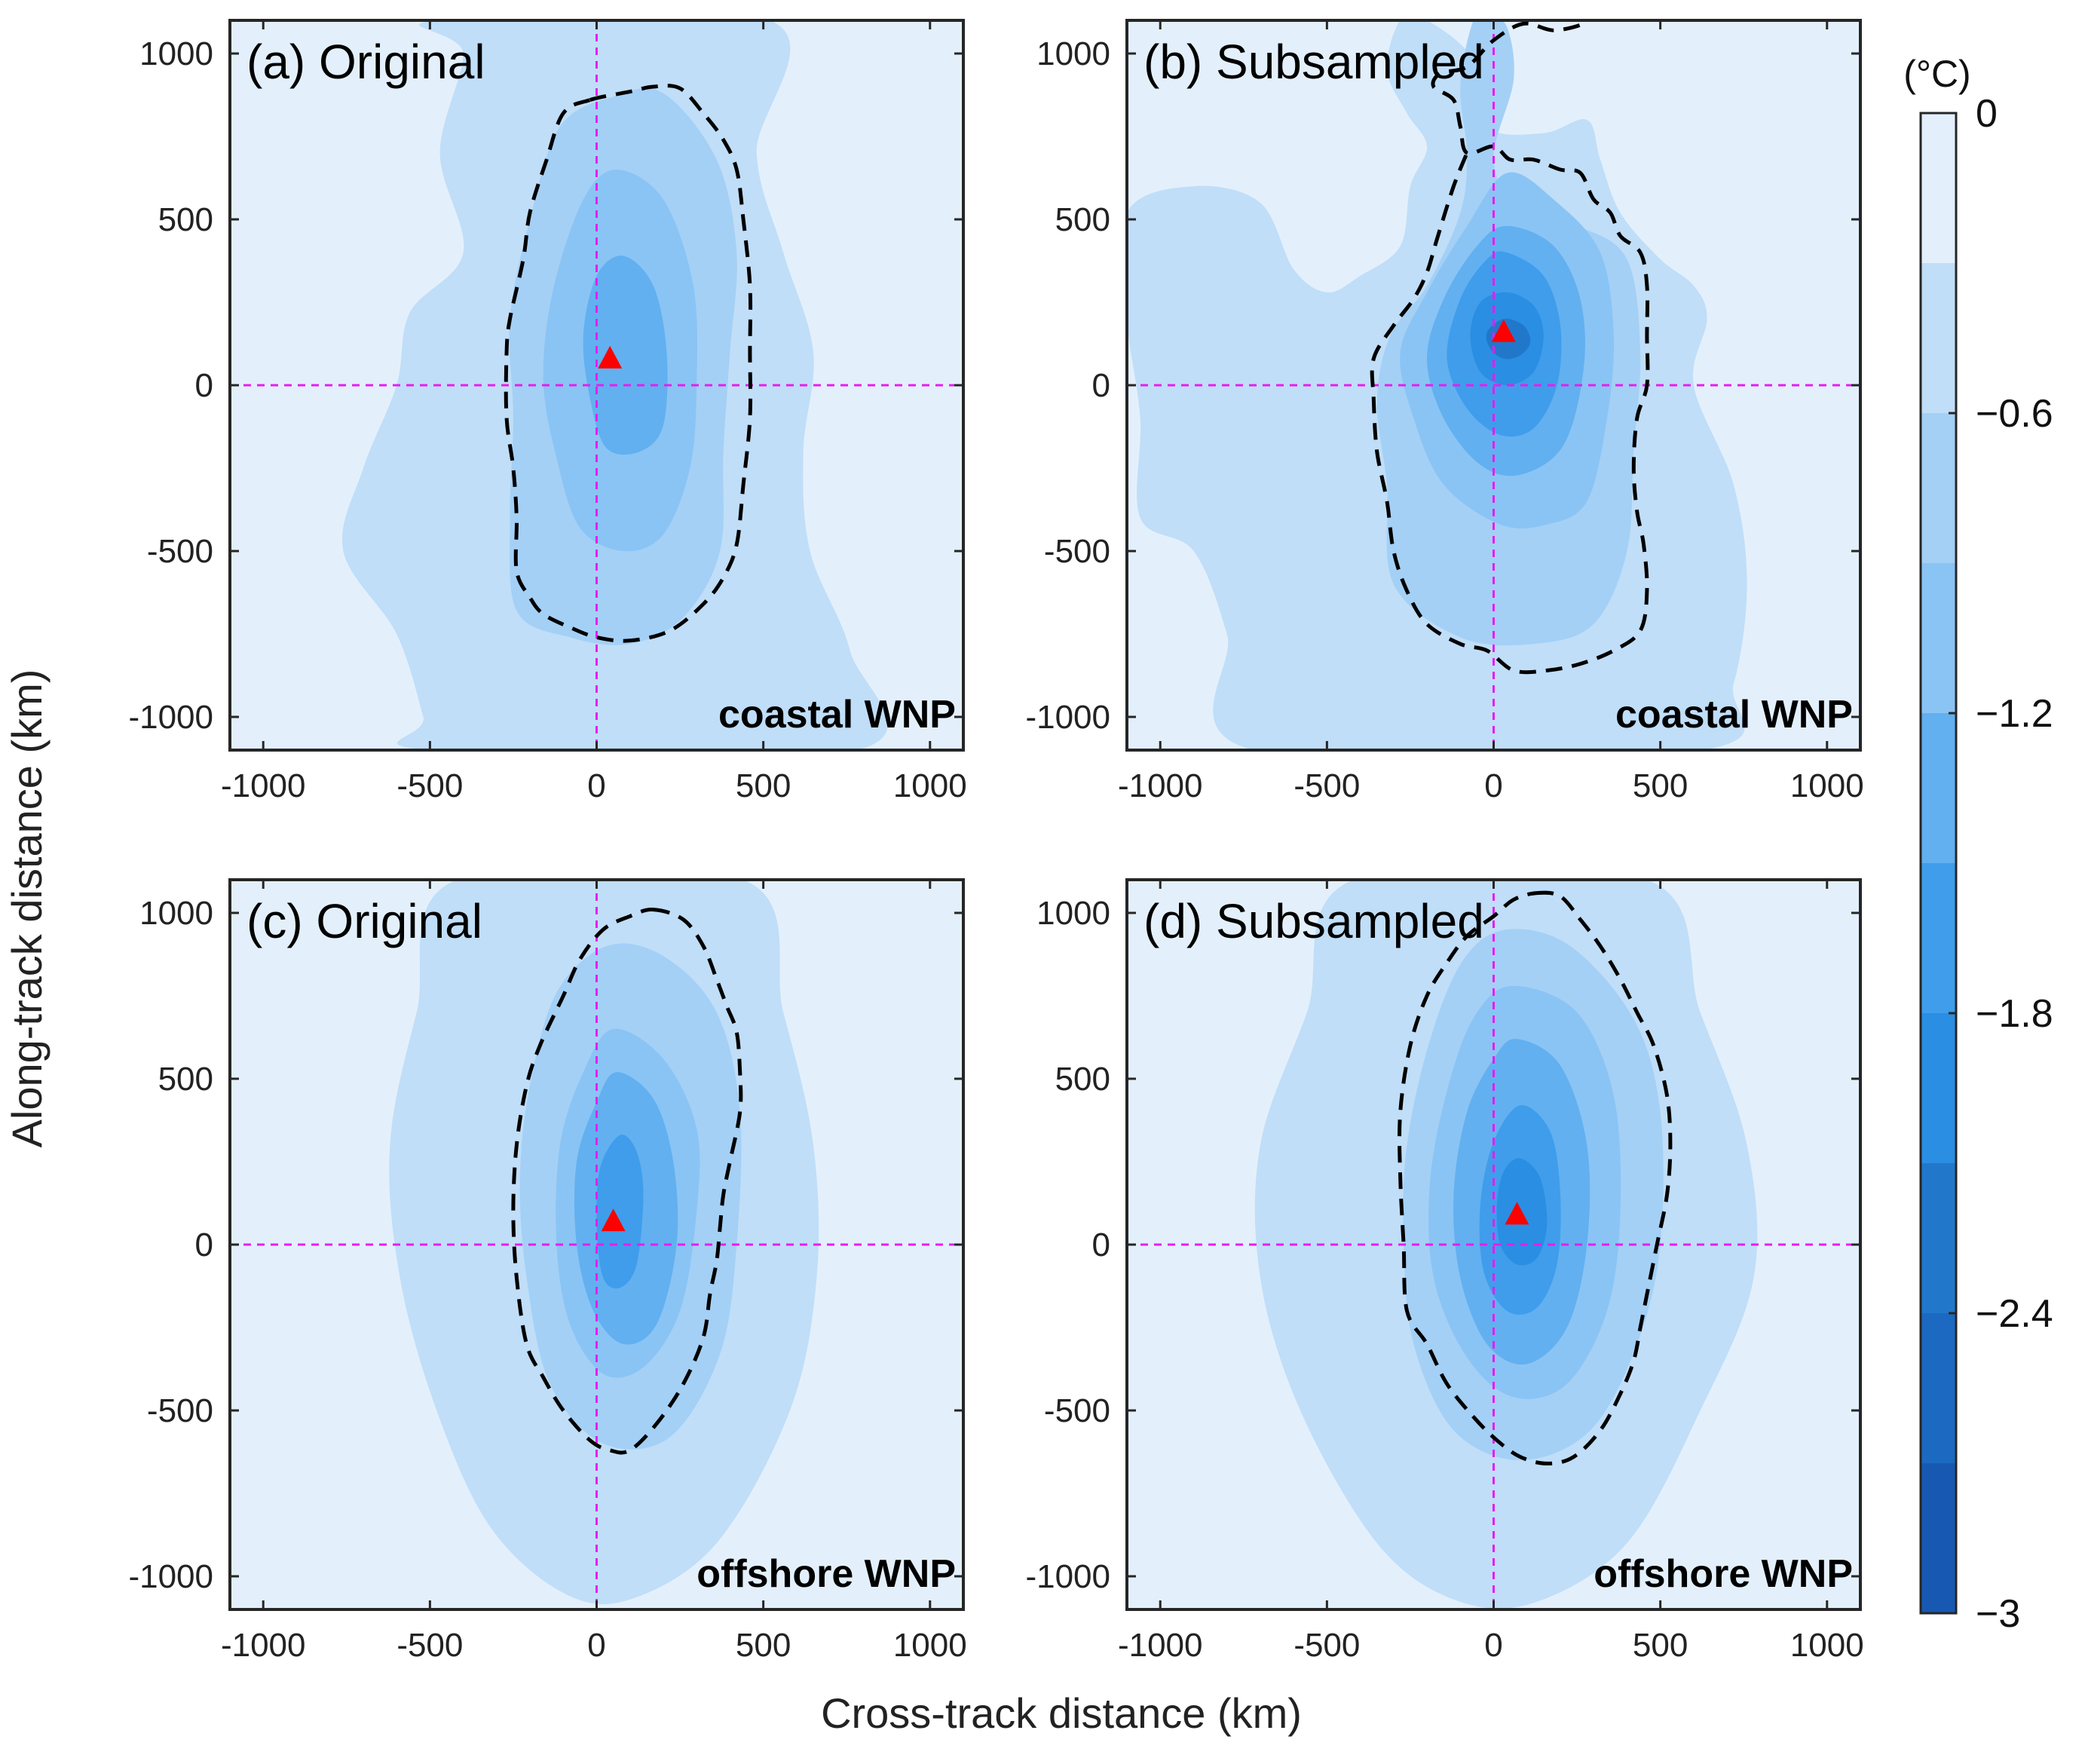  What do you see at coordinates (2014, 414) in the screenshot?
I see `colorbar-tick-label: −0.6` at bounding box center [2014, 414].